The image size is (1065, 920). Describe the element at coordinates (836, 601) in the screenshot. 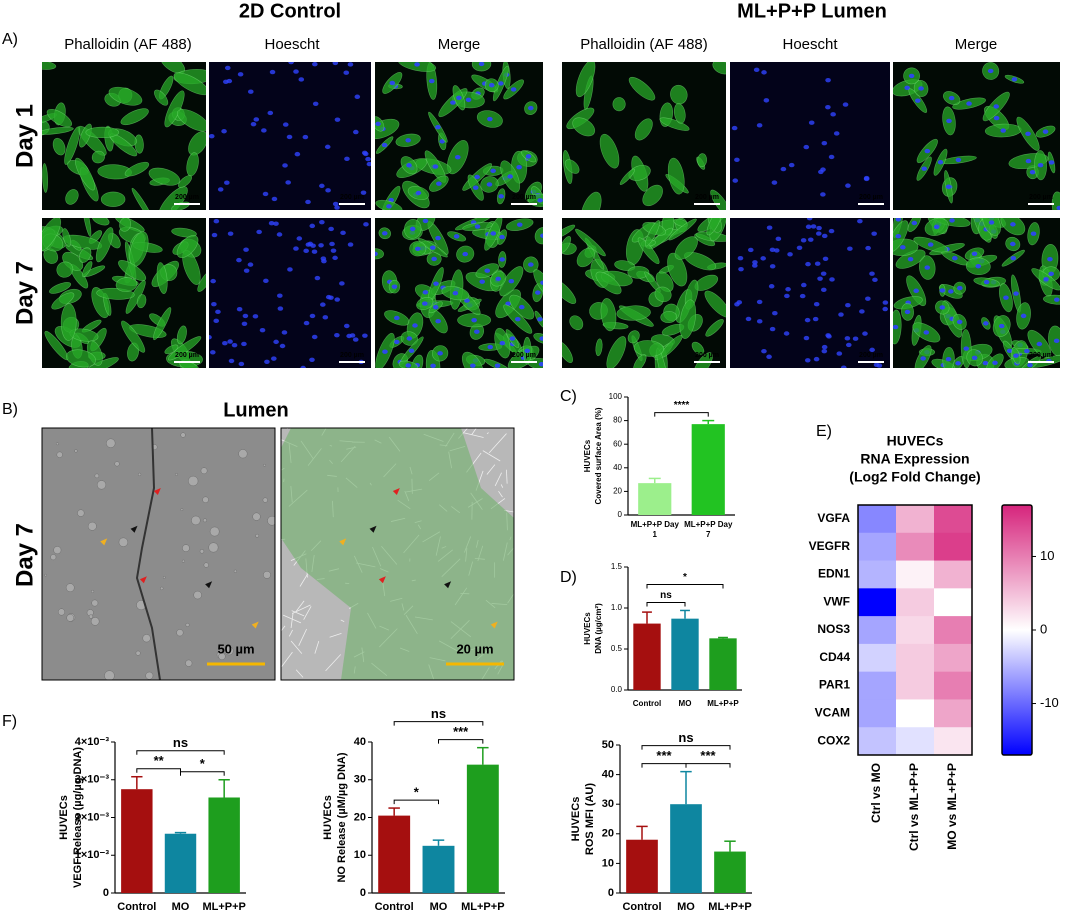

I see `row-label: VWF` at that location.